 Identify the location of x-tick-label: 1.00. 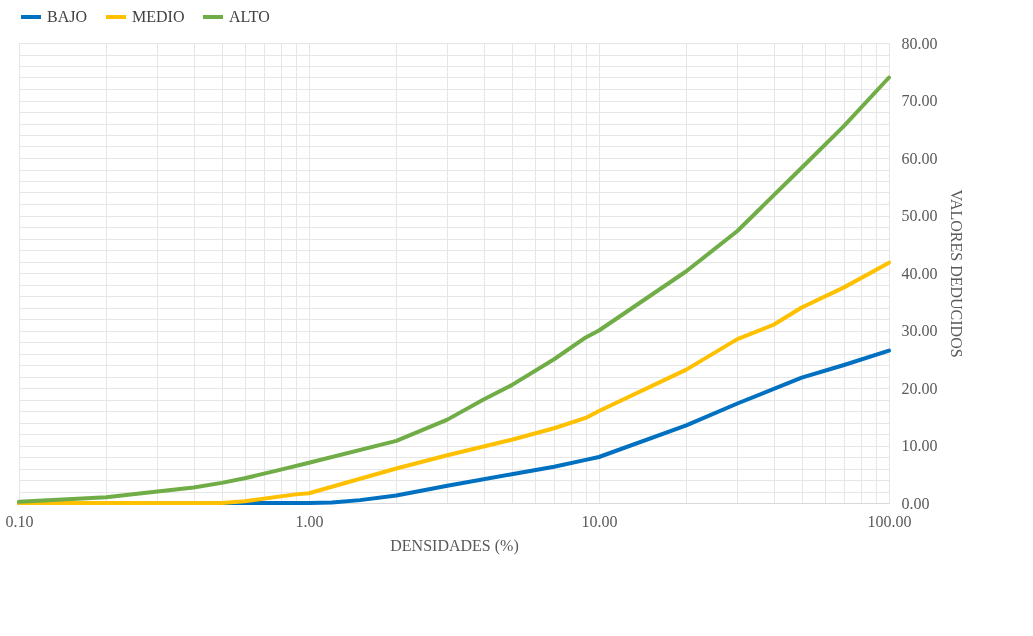
(309, 521).